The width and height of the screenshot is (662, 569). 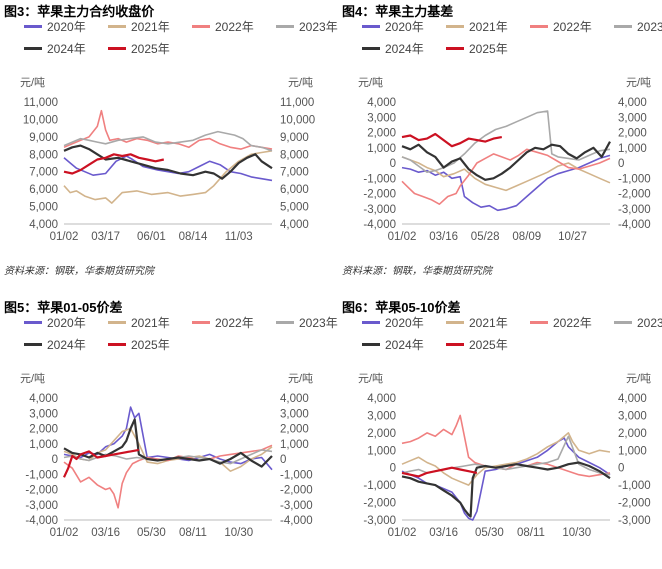 What do you see at coordinates (43, 190) in the screenshot?
I see `y-tick-label-left: 6,000` at bounding box center [43, 190].